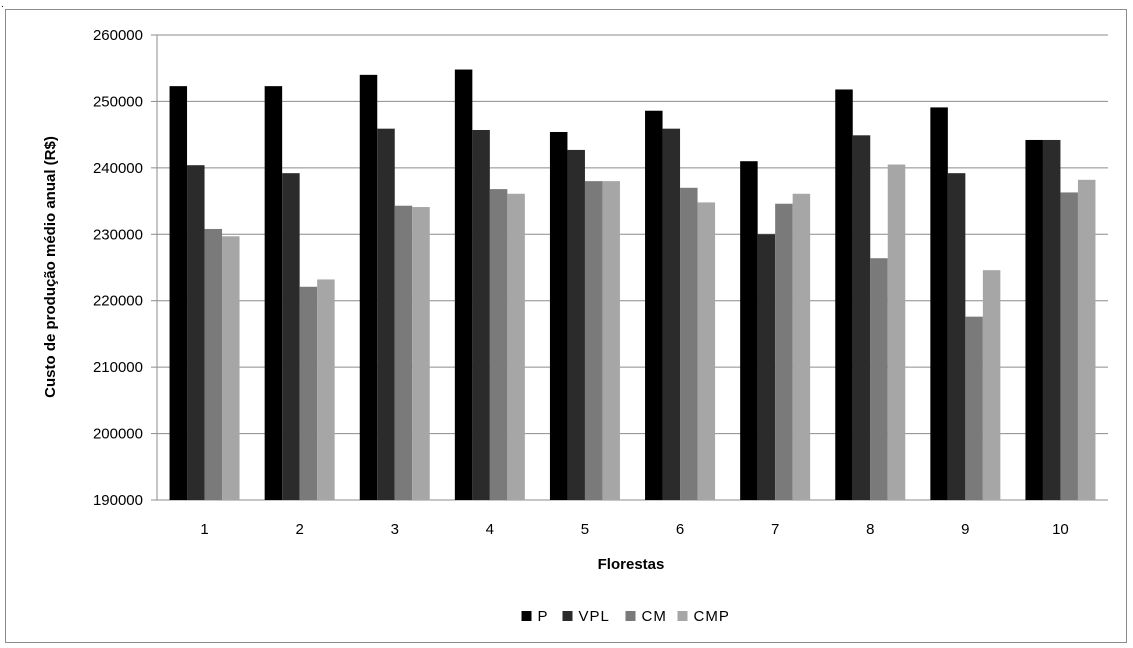 This screenshot has height=648, width=1133. I want to click on legend-swatch-vpl, so click(567, 616).